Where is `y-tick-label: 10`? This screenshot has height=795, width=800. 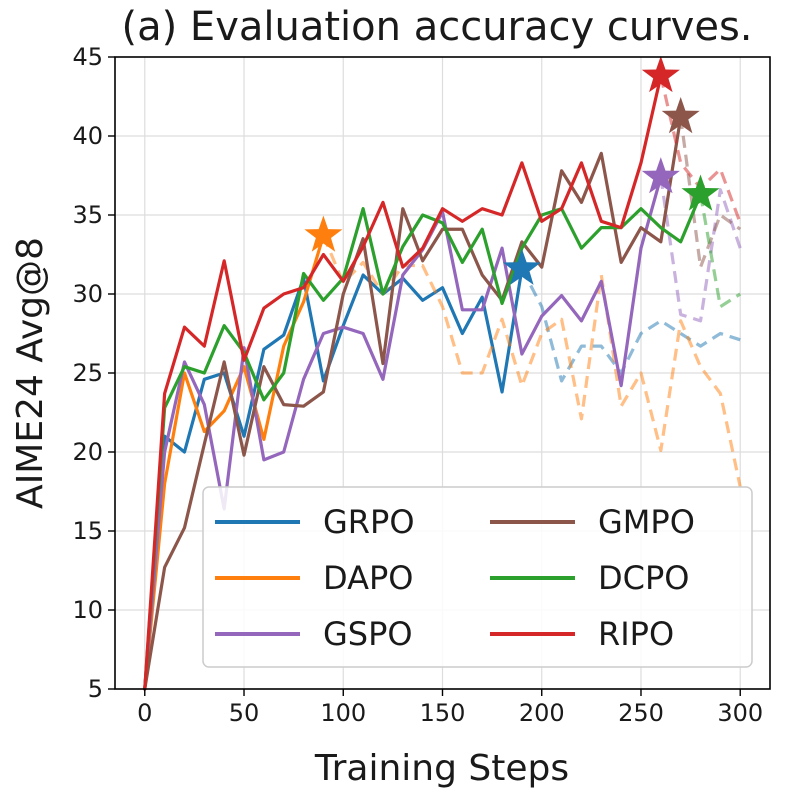 y-tick-label: 10 is located at coordinates (87, 610).